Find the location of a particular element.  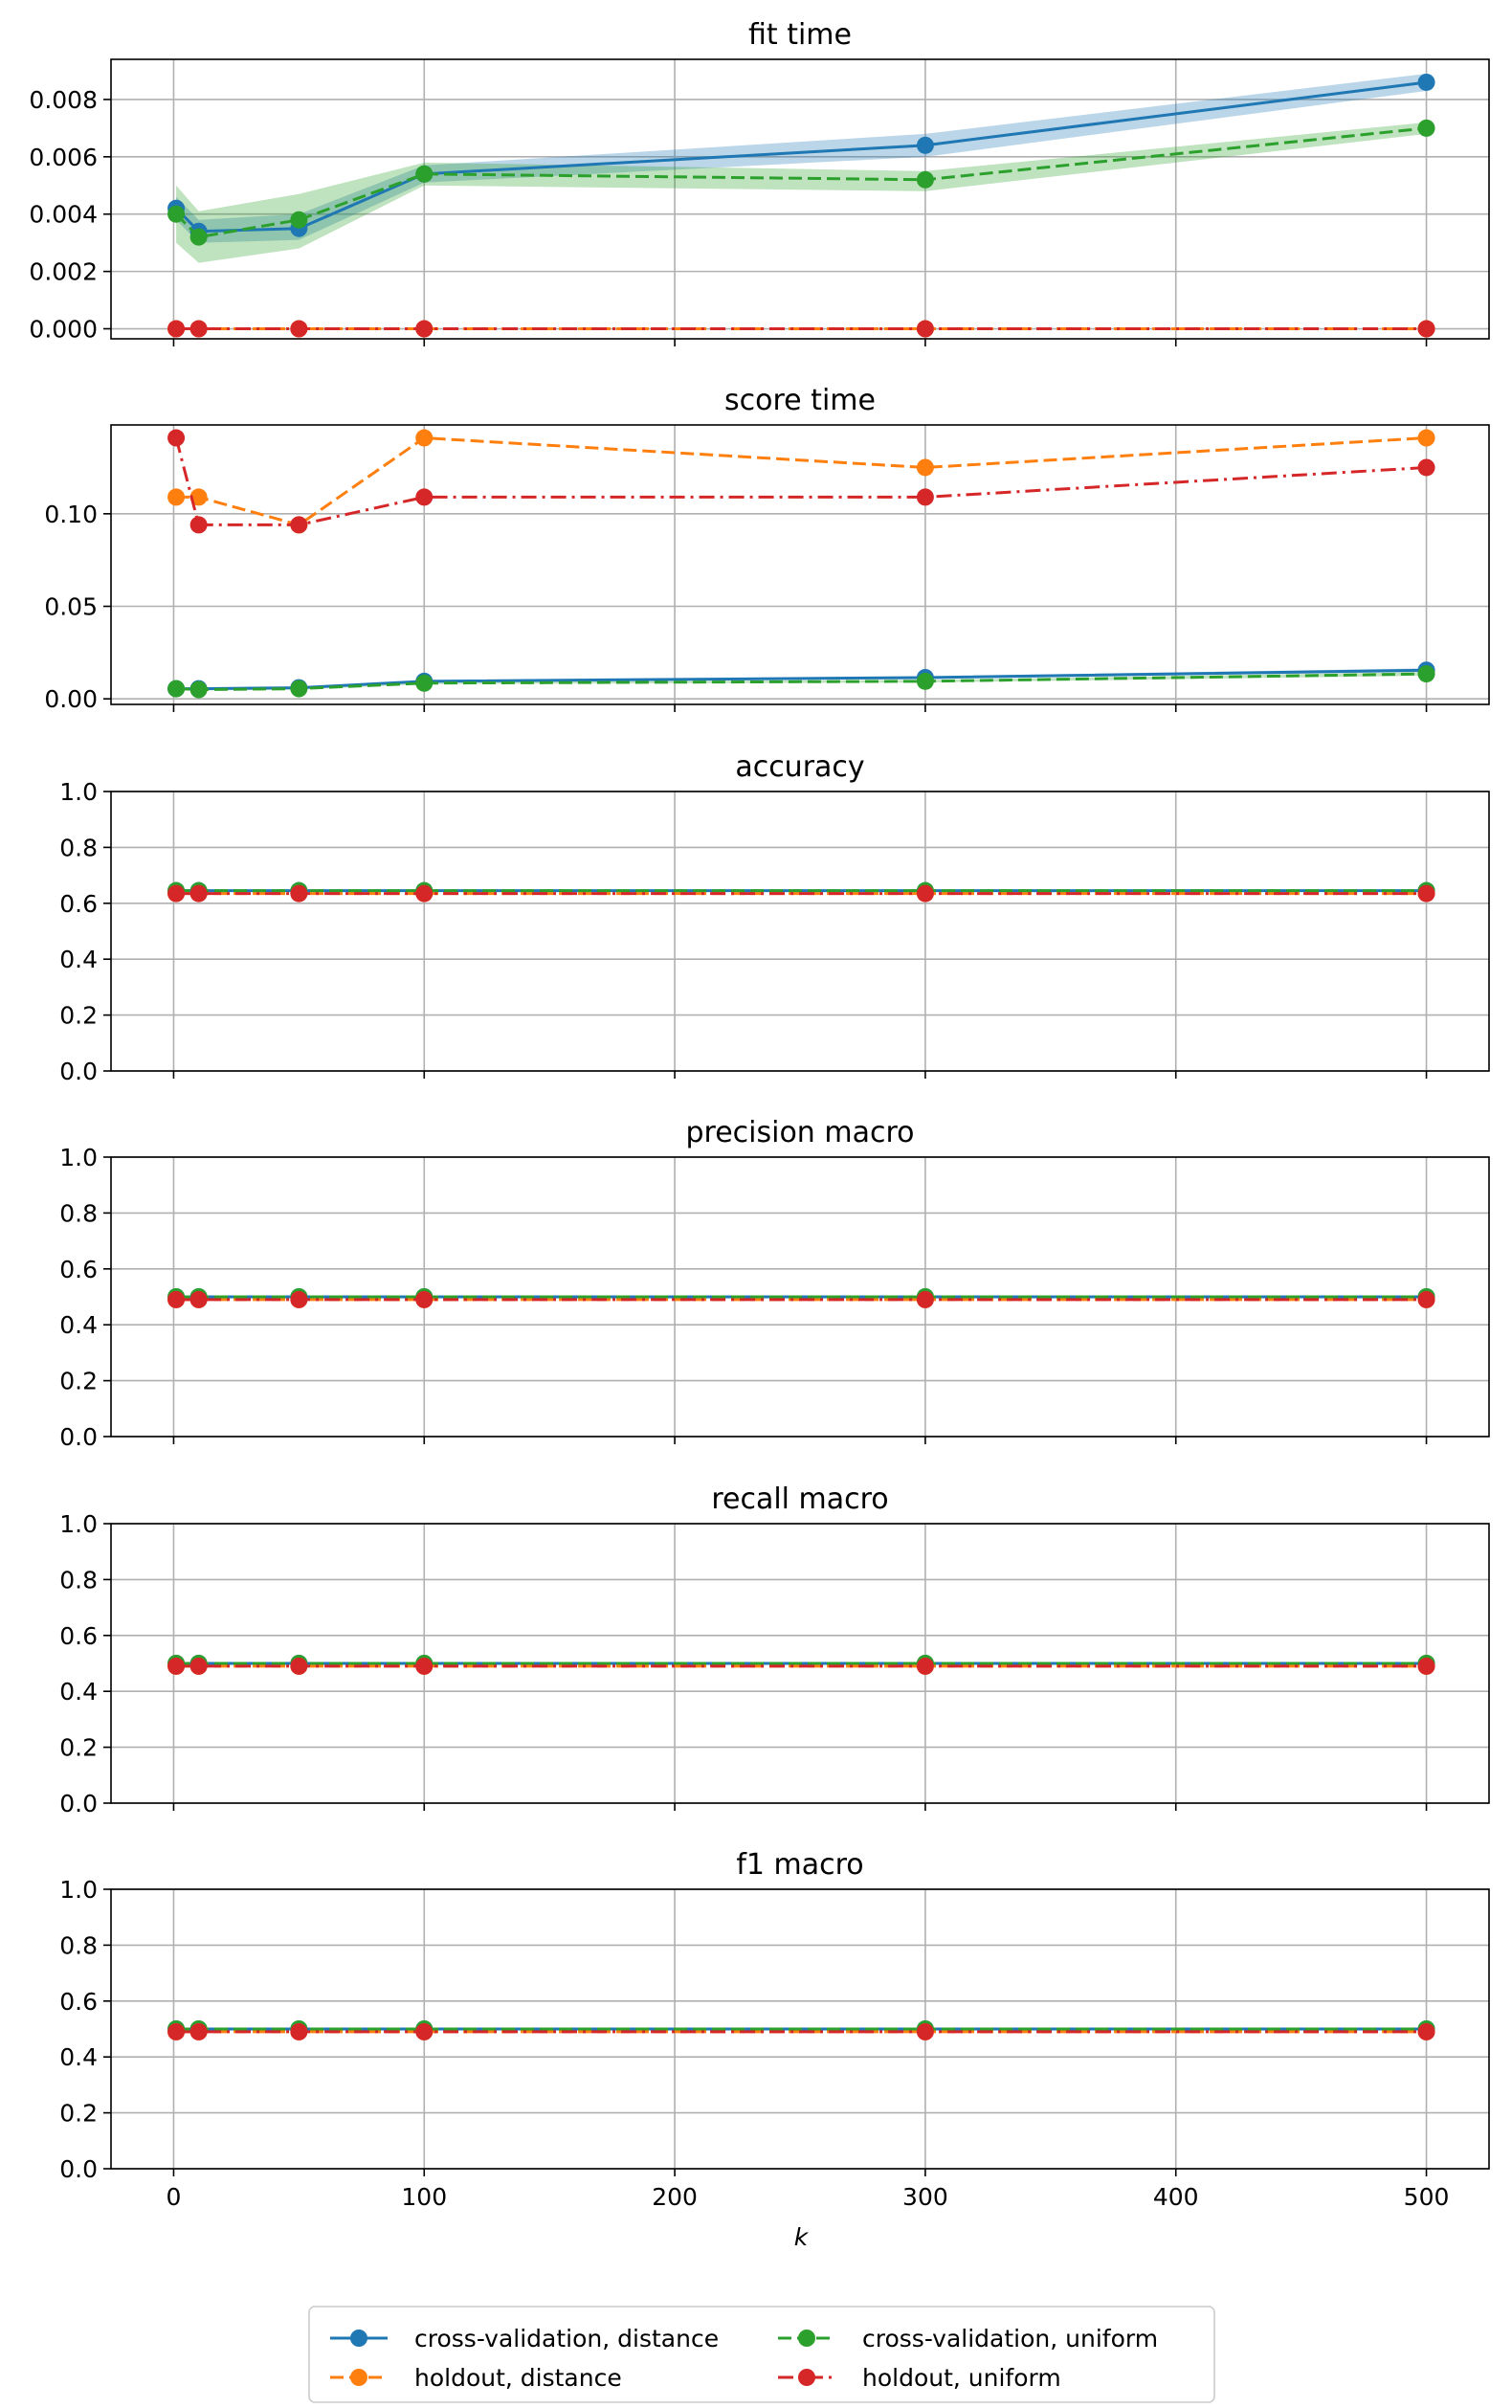

x-tick-label: 100 is located at coordinates (424, 2197).